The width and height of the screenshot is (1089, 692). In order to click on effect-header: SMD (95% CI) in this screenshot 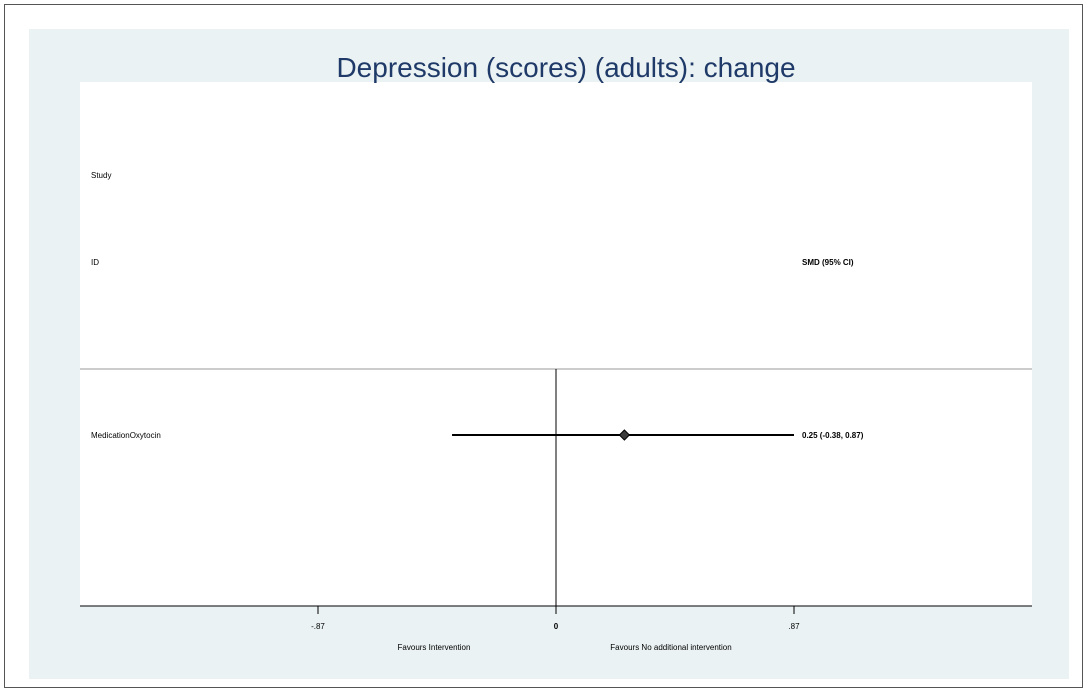, I will do `click(828, 262)`.